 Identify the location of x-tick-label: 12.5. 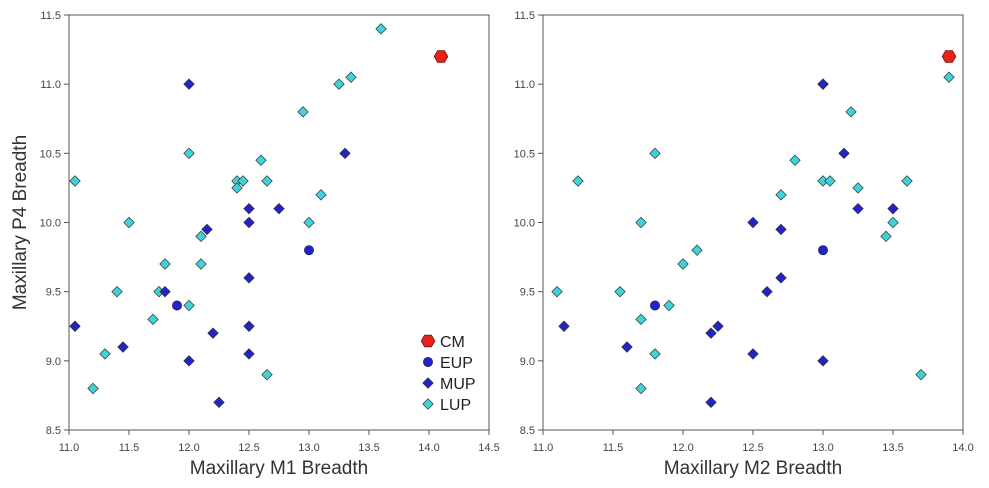
(248, 448).